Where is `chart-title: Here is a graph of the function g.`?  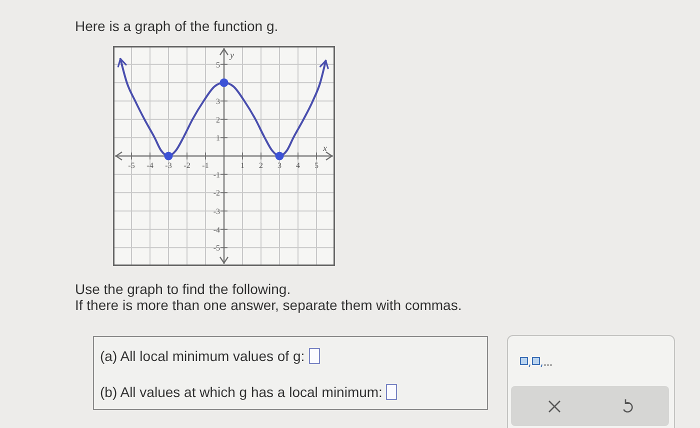 chart-title: Here is a graph of the function g. is located at coordinates (176, 26).